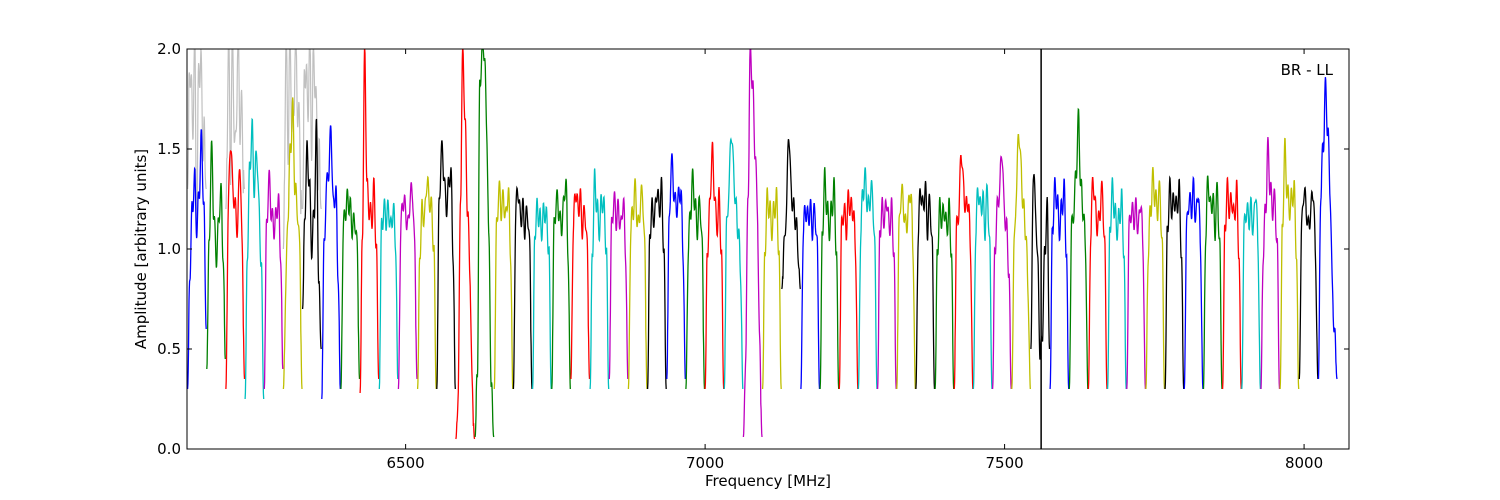 This screenshot has width=1500, height=500. What do you see at coordinates (1004, 463) in the screenshot?
I see `x-tick-label: 7500` at bounding box center [1004, 463].